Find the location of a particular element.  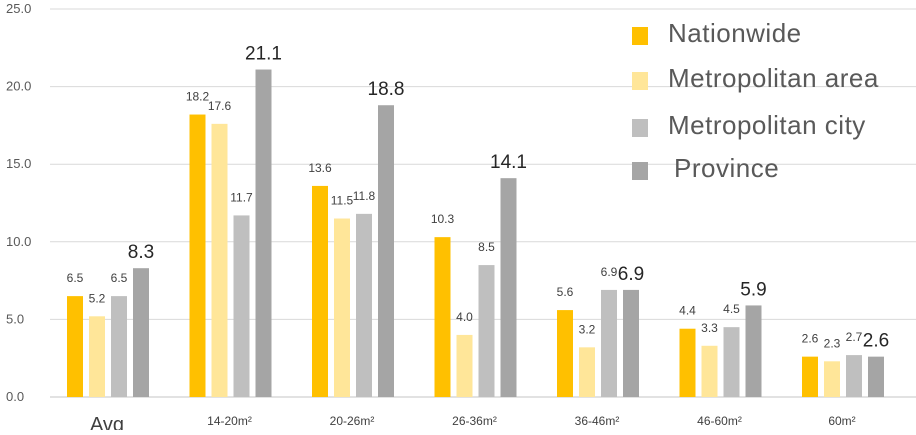

bar-nationwide-60m is located at coordinates (810, 376).